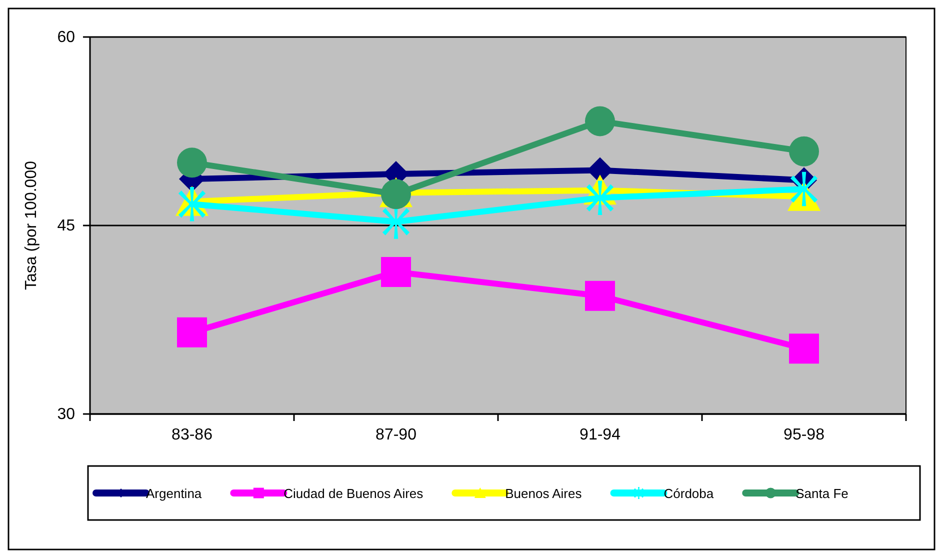 This screenshot has width=943, height=558. Describe the element at coordinates (66, 226) in the screenshot. I see `y-tick-label: 45` at that location.